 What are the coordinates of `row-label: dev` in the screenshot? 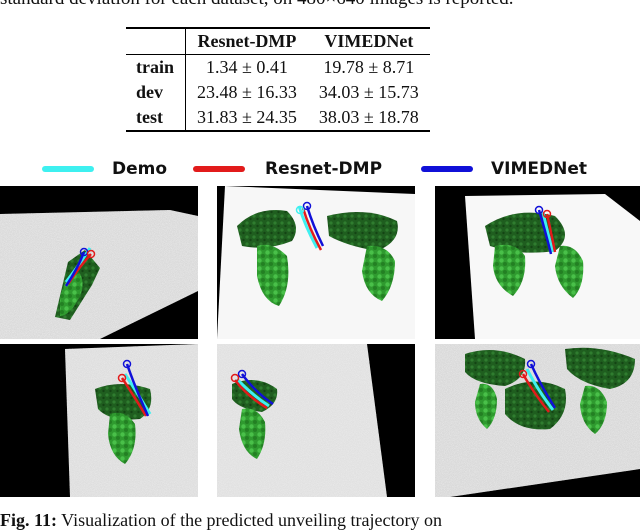 It's located at (149, 92).